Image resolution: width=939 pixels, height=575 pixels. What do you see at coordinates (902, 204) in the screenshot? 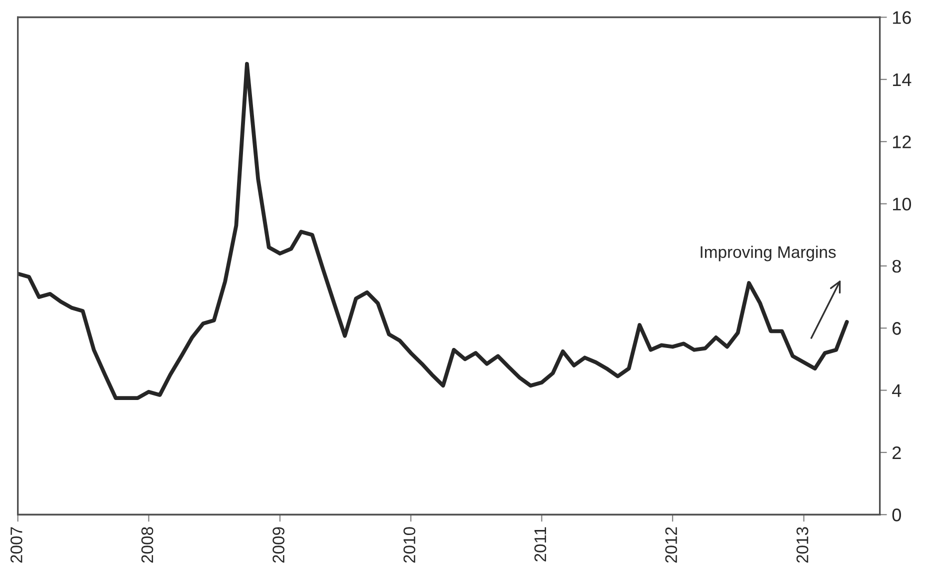
I see `y-tick-label: 10` at bounding box center [902, 204].